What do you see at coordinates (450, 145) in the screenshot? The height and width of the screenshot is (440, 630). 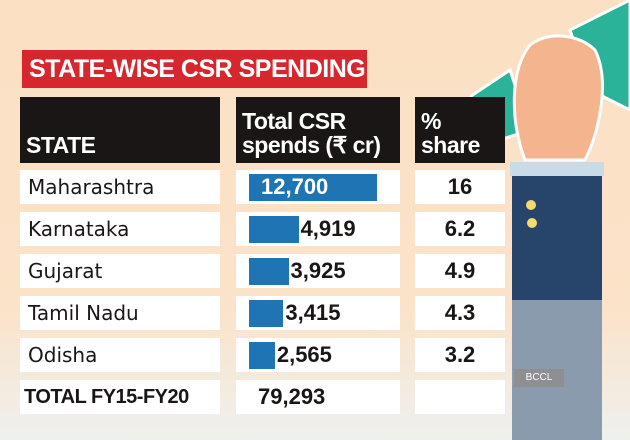 I see `header-share-line2: share` at bounding box center [450, 145].